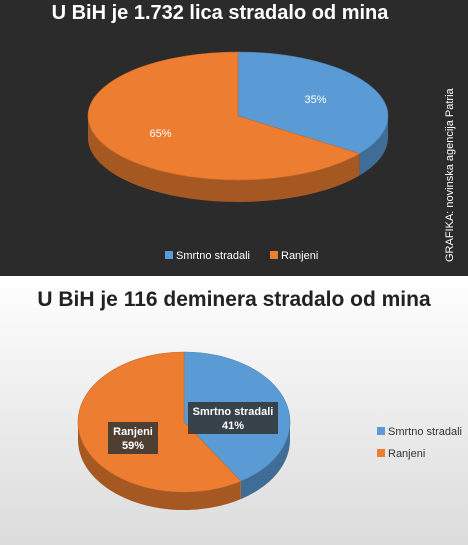 Image resolution: width=468 pixels, height=545 pixels. I want to click on chart-2-title: U BiH je 116 deminera stradalo od mina, so click(234, 299).